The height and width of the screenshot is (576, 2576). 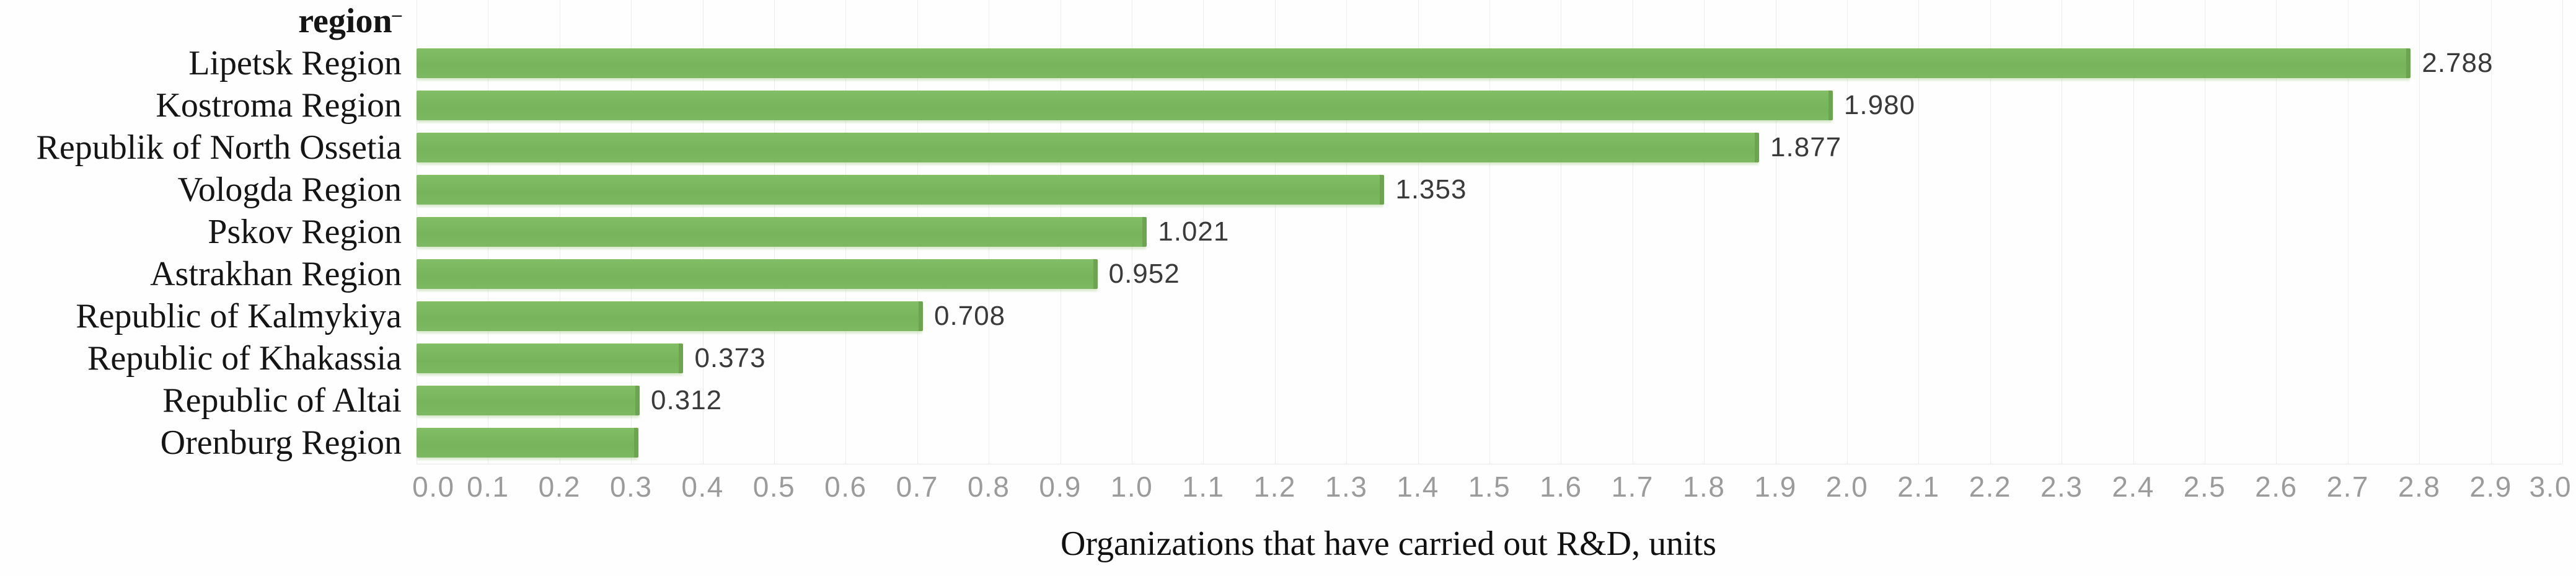 I want to click on category-label: Kostroma Region, so click(x=279, y=106).